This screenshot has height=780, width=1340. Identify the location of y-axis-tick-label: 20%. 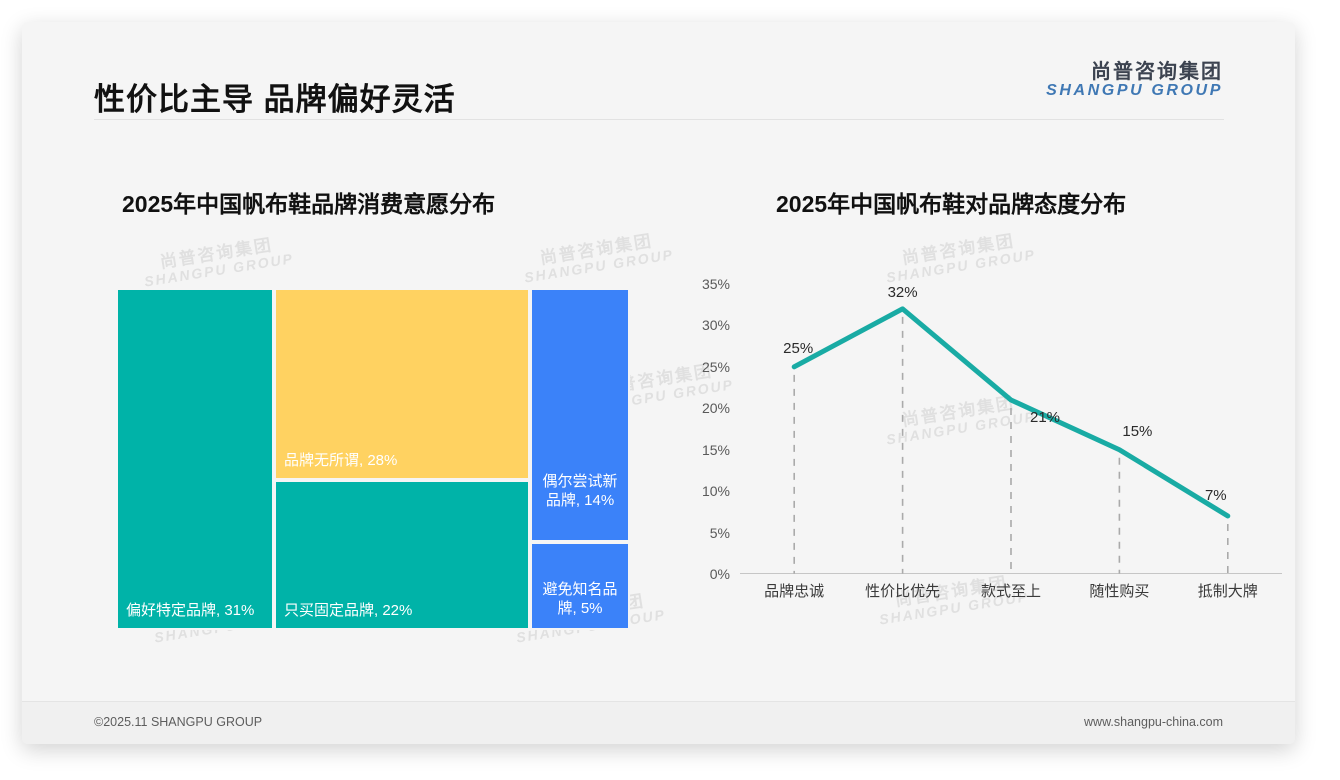
(715, 408).